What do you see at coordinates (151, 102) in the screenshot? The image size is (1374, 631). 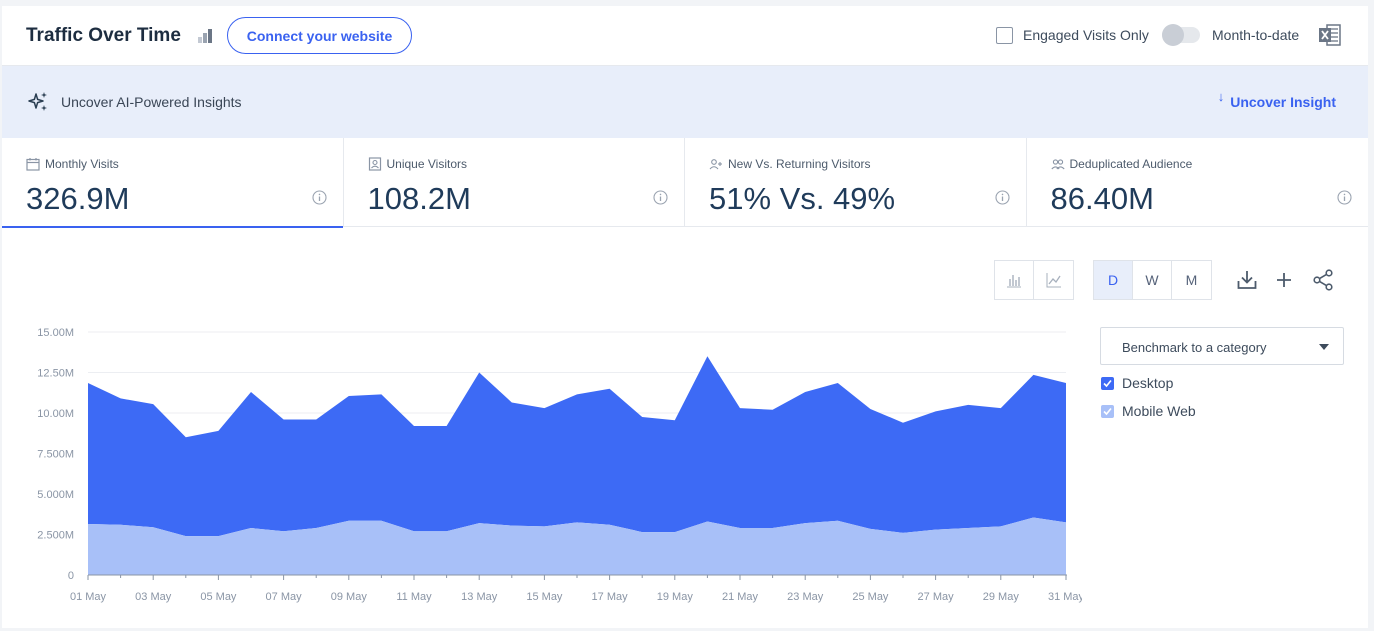 I see `ai-insights-label: Uncover AI-Powered Insights` at bounding box center [151, 102].